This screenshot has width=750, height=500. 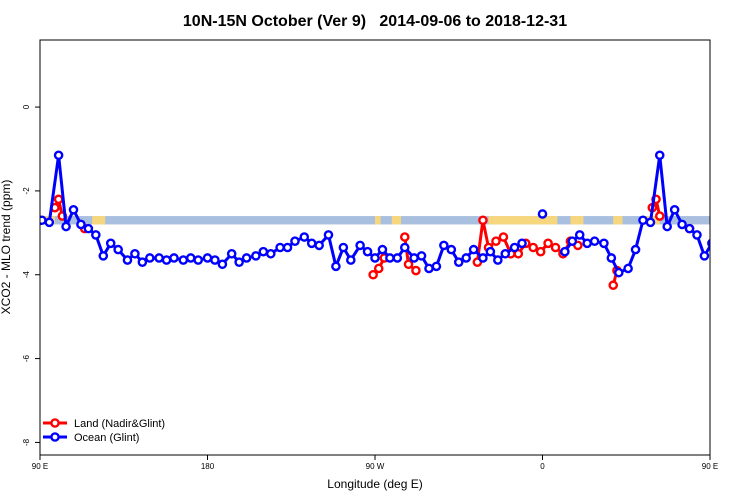 I want to click on x-axis-label: Longitude (deg E), so click(x=374, y=484).